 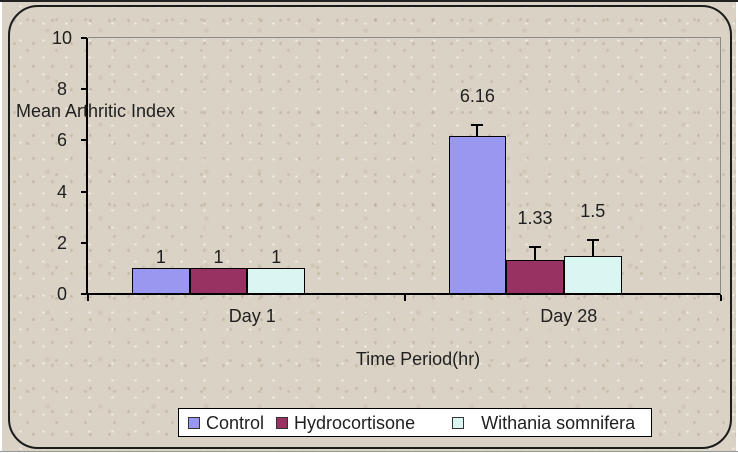 What do you see at coordinates (96, 111) in the screenshot?
I see `y-axis-title: Mean Arthritic Index` at bounding box center [96, 111].